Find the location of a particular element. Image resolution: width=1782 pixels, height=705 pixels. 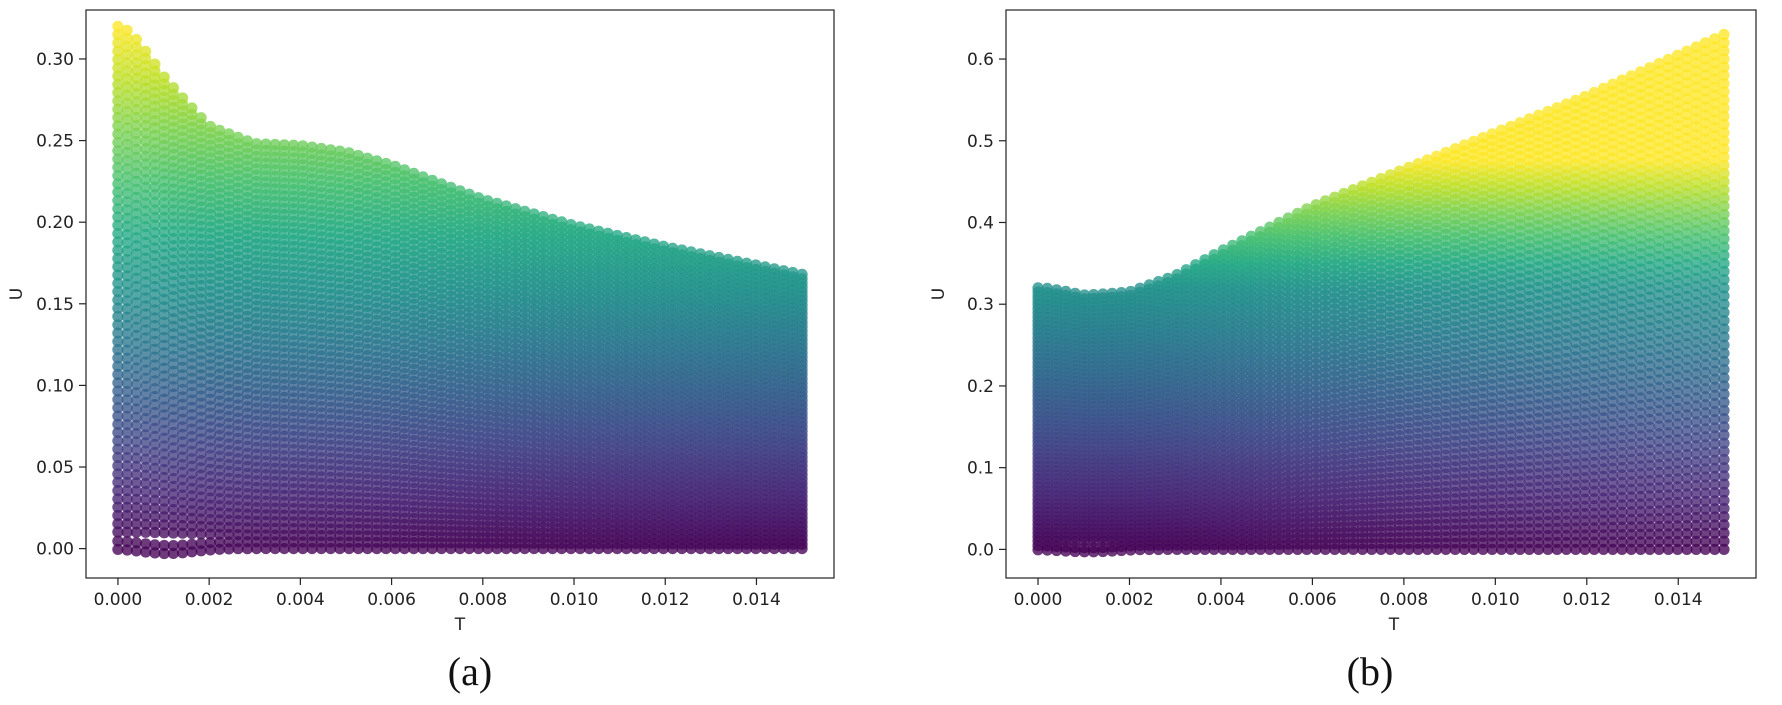

x-tick-label-a-5: 0.010 is located at coordinates (574, 600).